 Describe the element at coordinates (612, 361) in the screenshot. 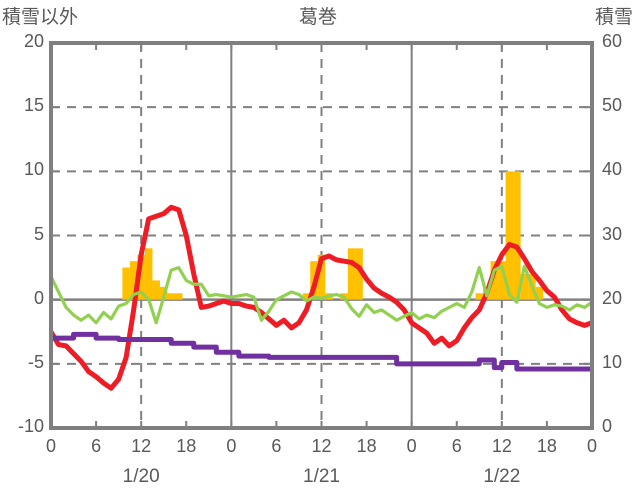

I see `right-tick-label: 10` at that location.